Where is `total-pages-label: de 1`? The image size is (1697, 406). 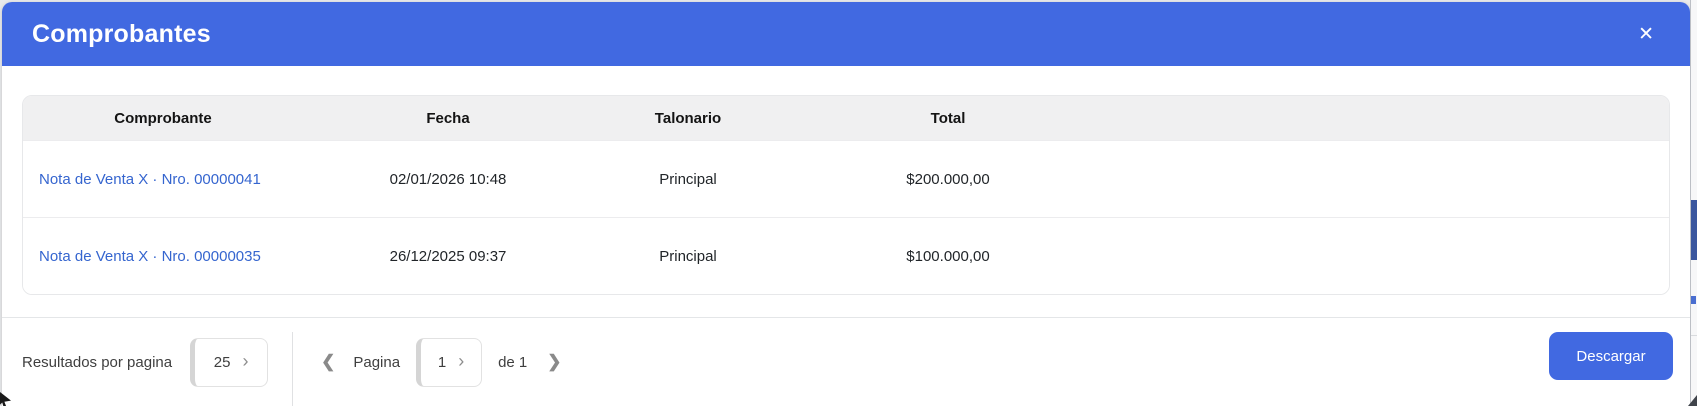 total-pages-label: de 1 is located at coordinates (513, 362).